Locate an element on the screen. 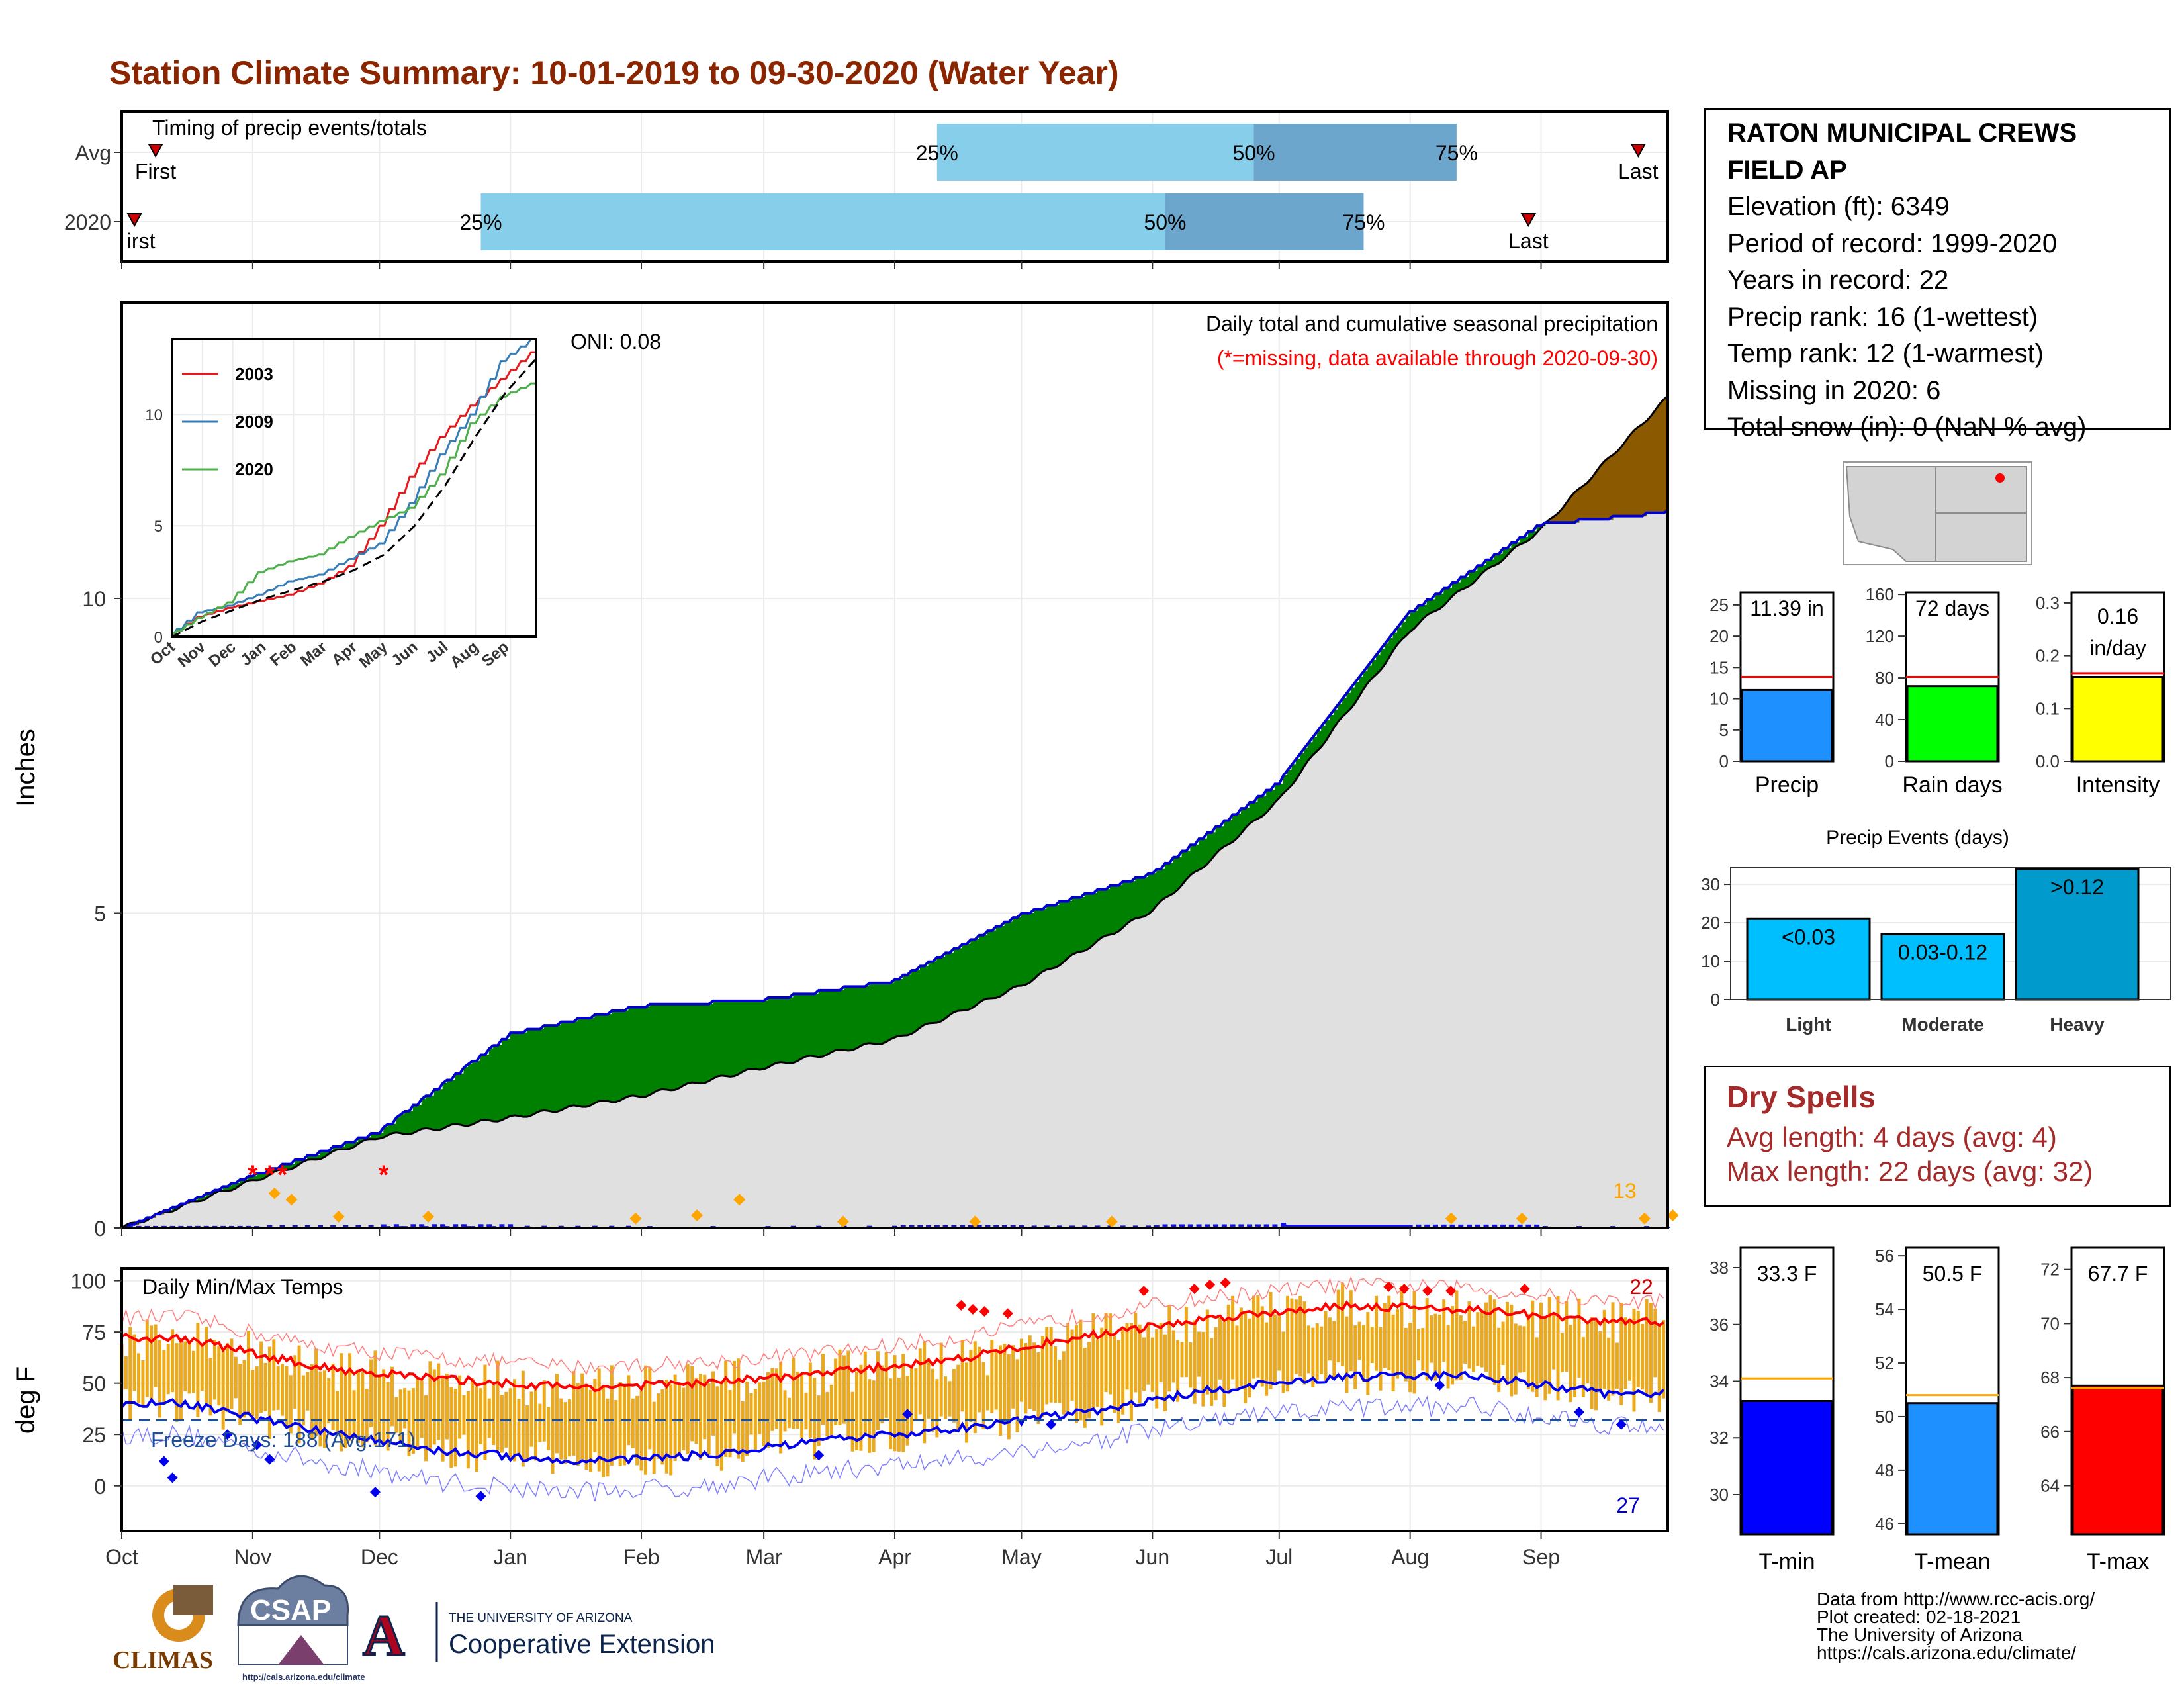  temp-bar-tick-label: 66 is located at coordinates (2050, 1432).